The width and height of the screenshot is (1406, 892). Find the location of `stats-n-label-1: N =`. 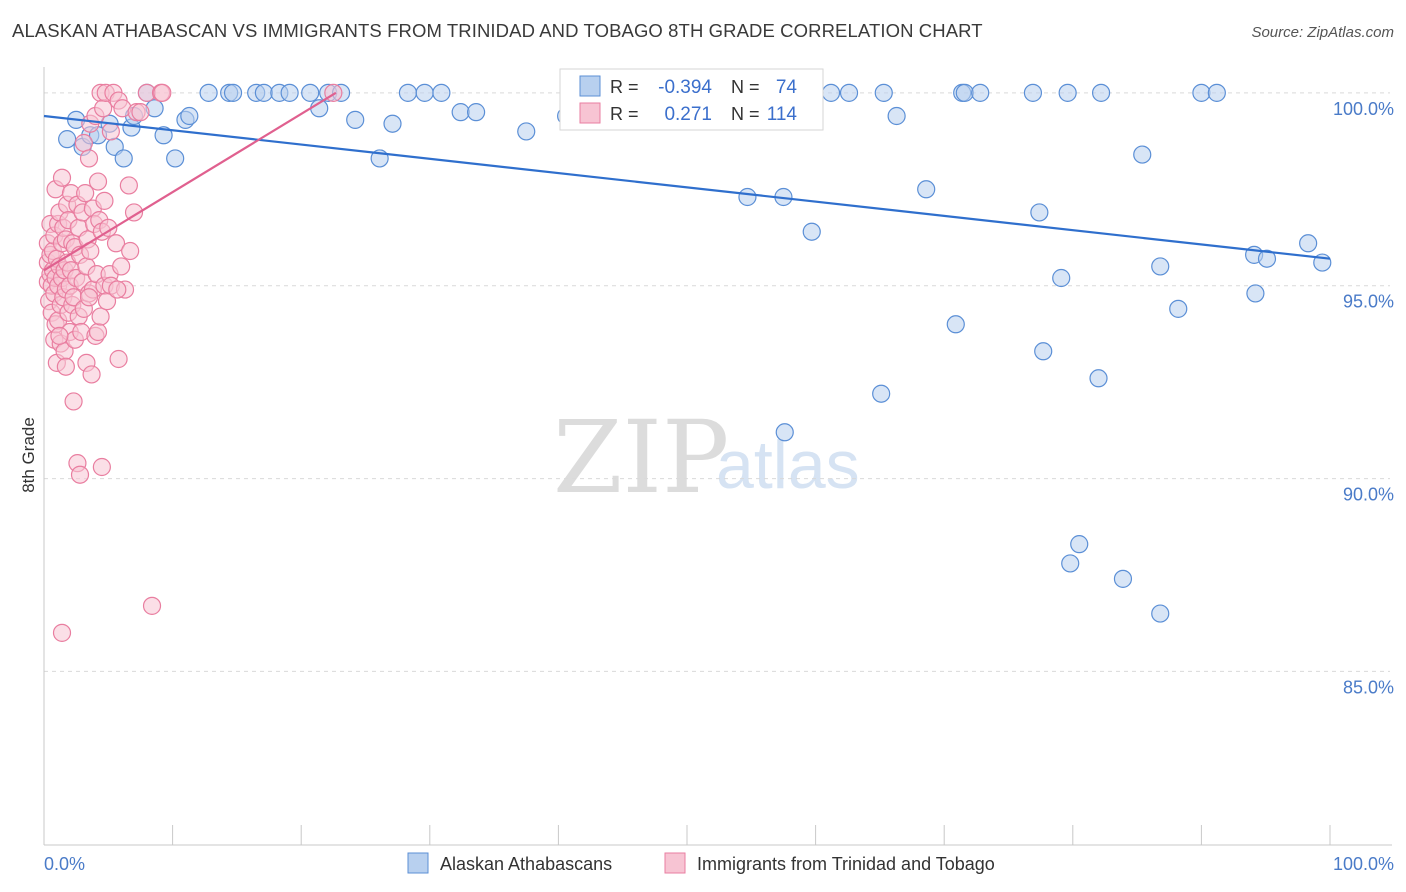

stats-n-label-1: N = is located at coordinates (745, 87).